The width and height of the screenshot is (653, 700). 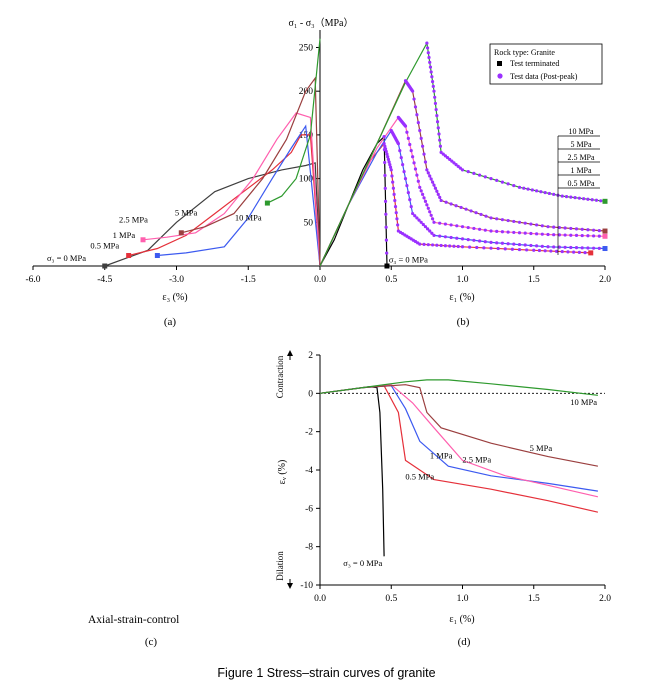 I want to click on annotation-a-2: 1 MPa, so click(x=124, y=235).